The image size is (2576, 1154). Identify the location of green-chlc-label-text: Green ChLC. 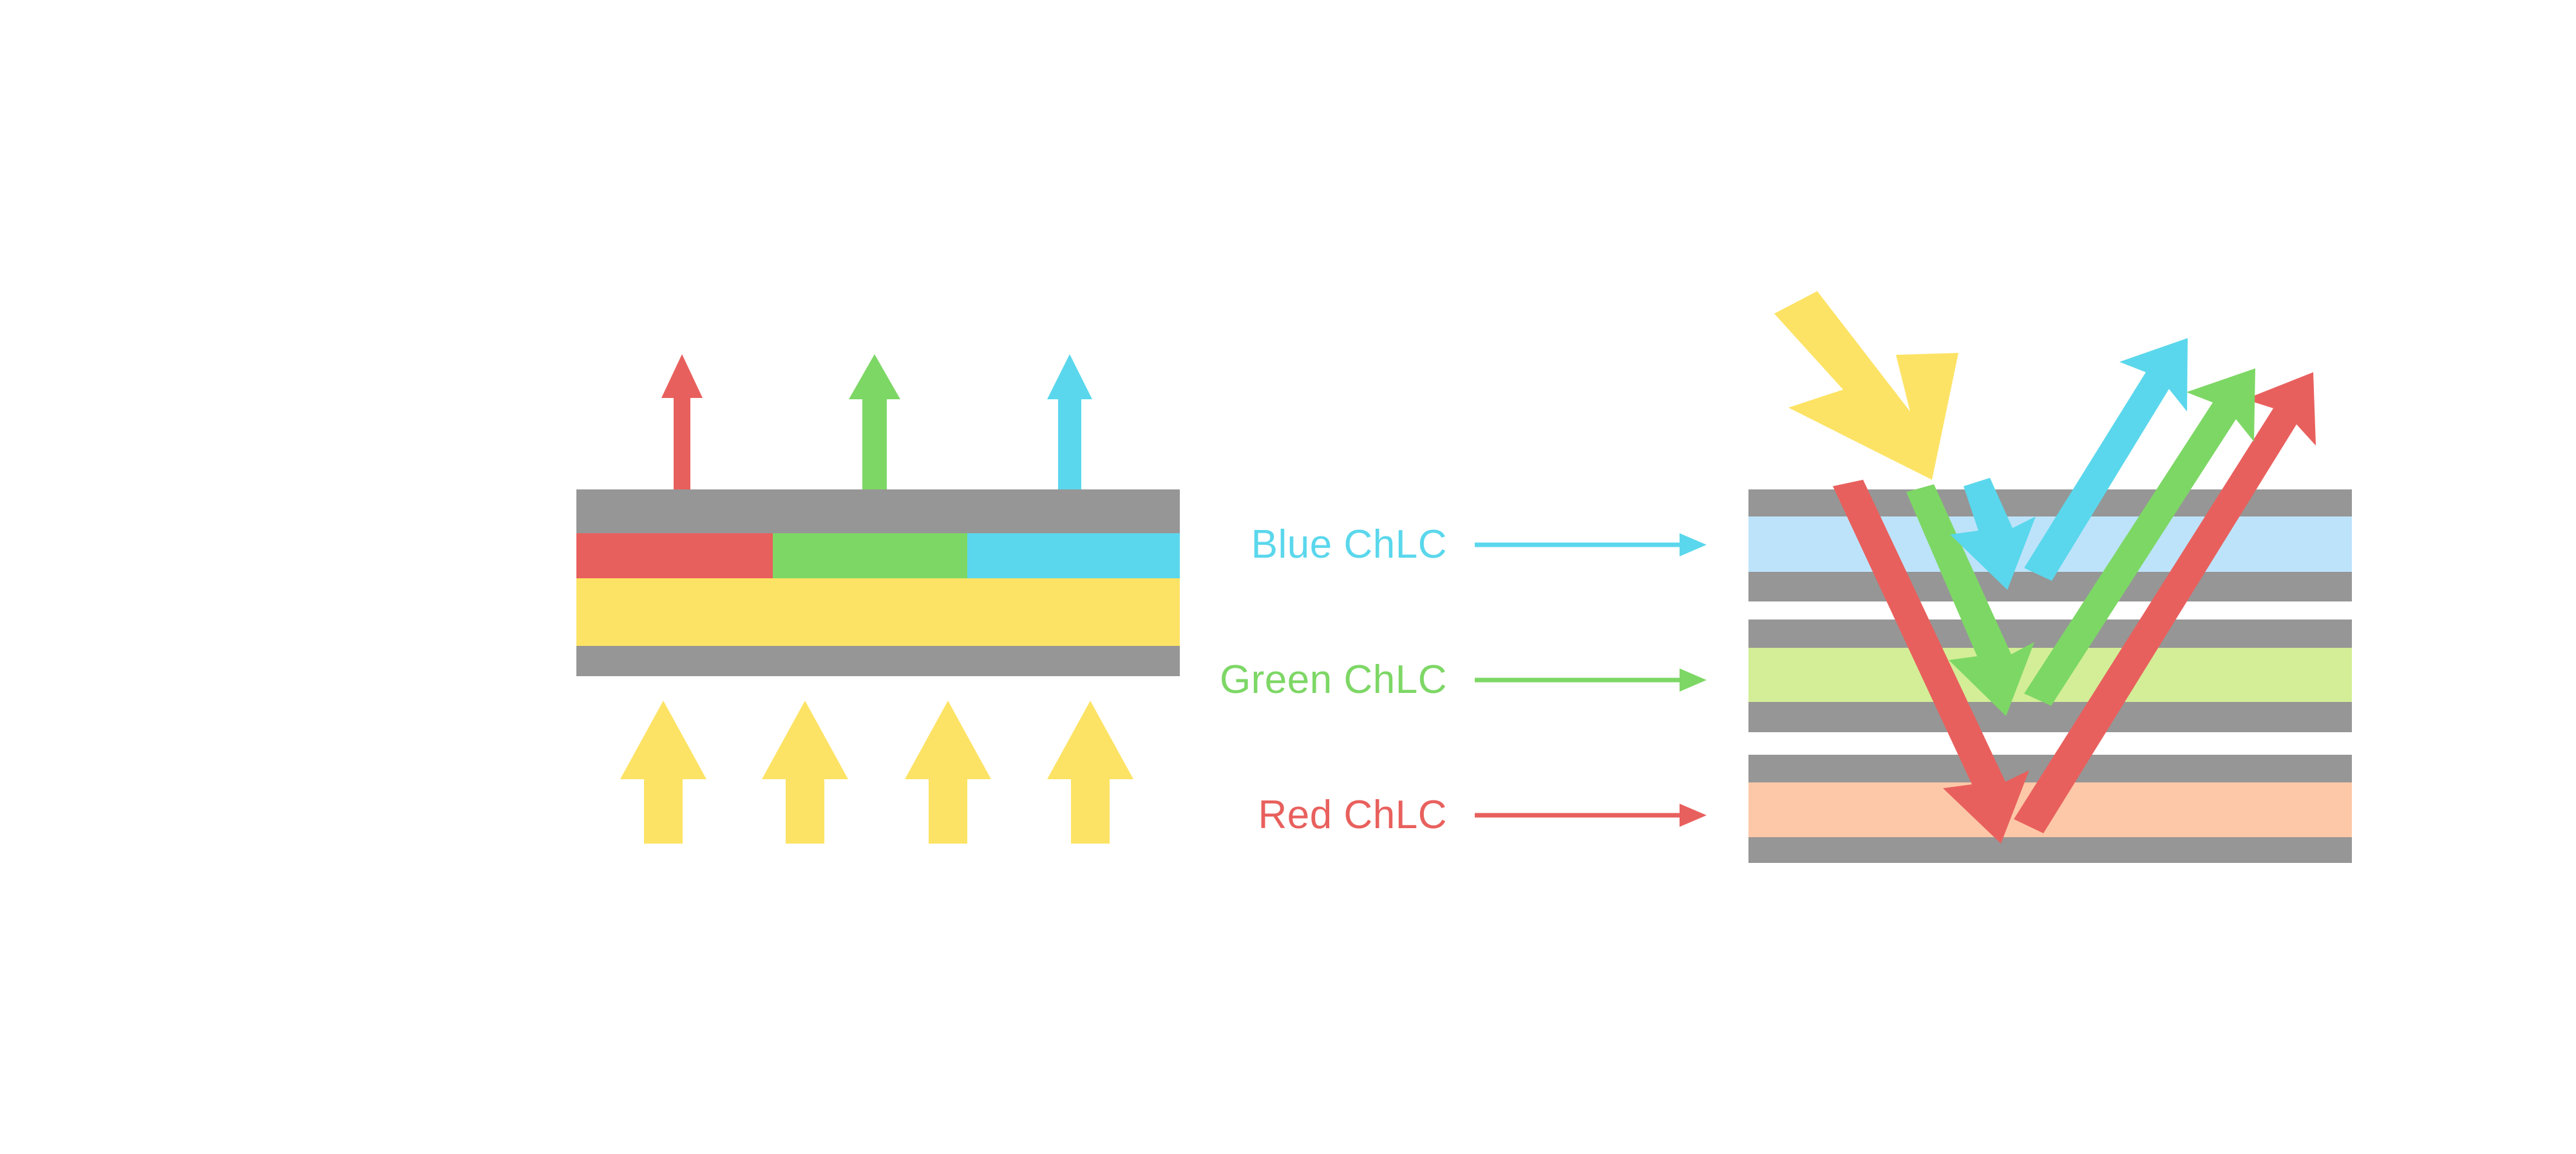
(1333, 679).